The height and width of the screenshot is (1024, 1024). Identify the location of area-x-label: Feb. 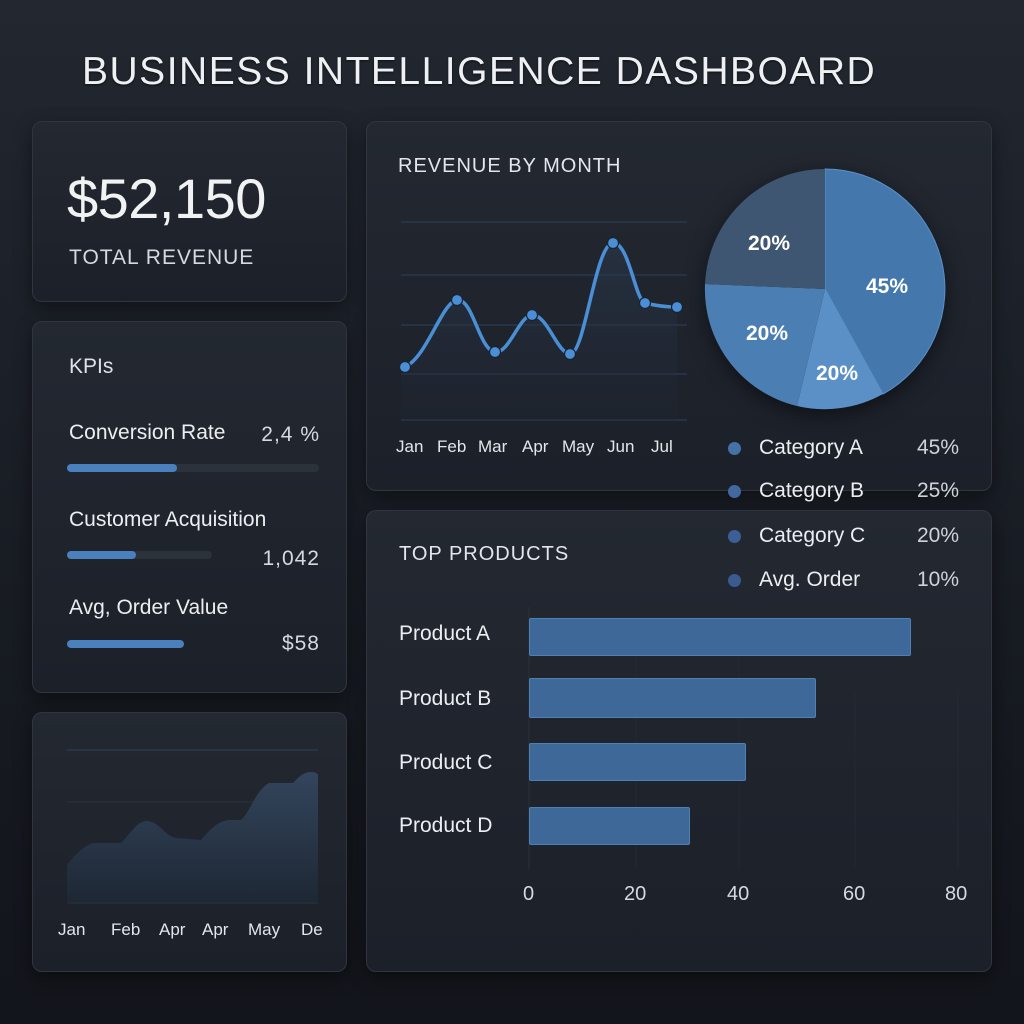
(126, 929).